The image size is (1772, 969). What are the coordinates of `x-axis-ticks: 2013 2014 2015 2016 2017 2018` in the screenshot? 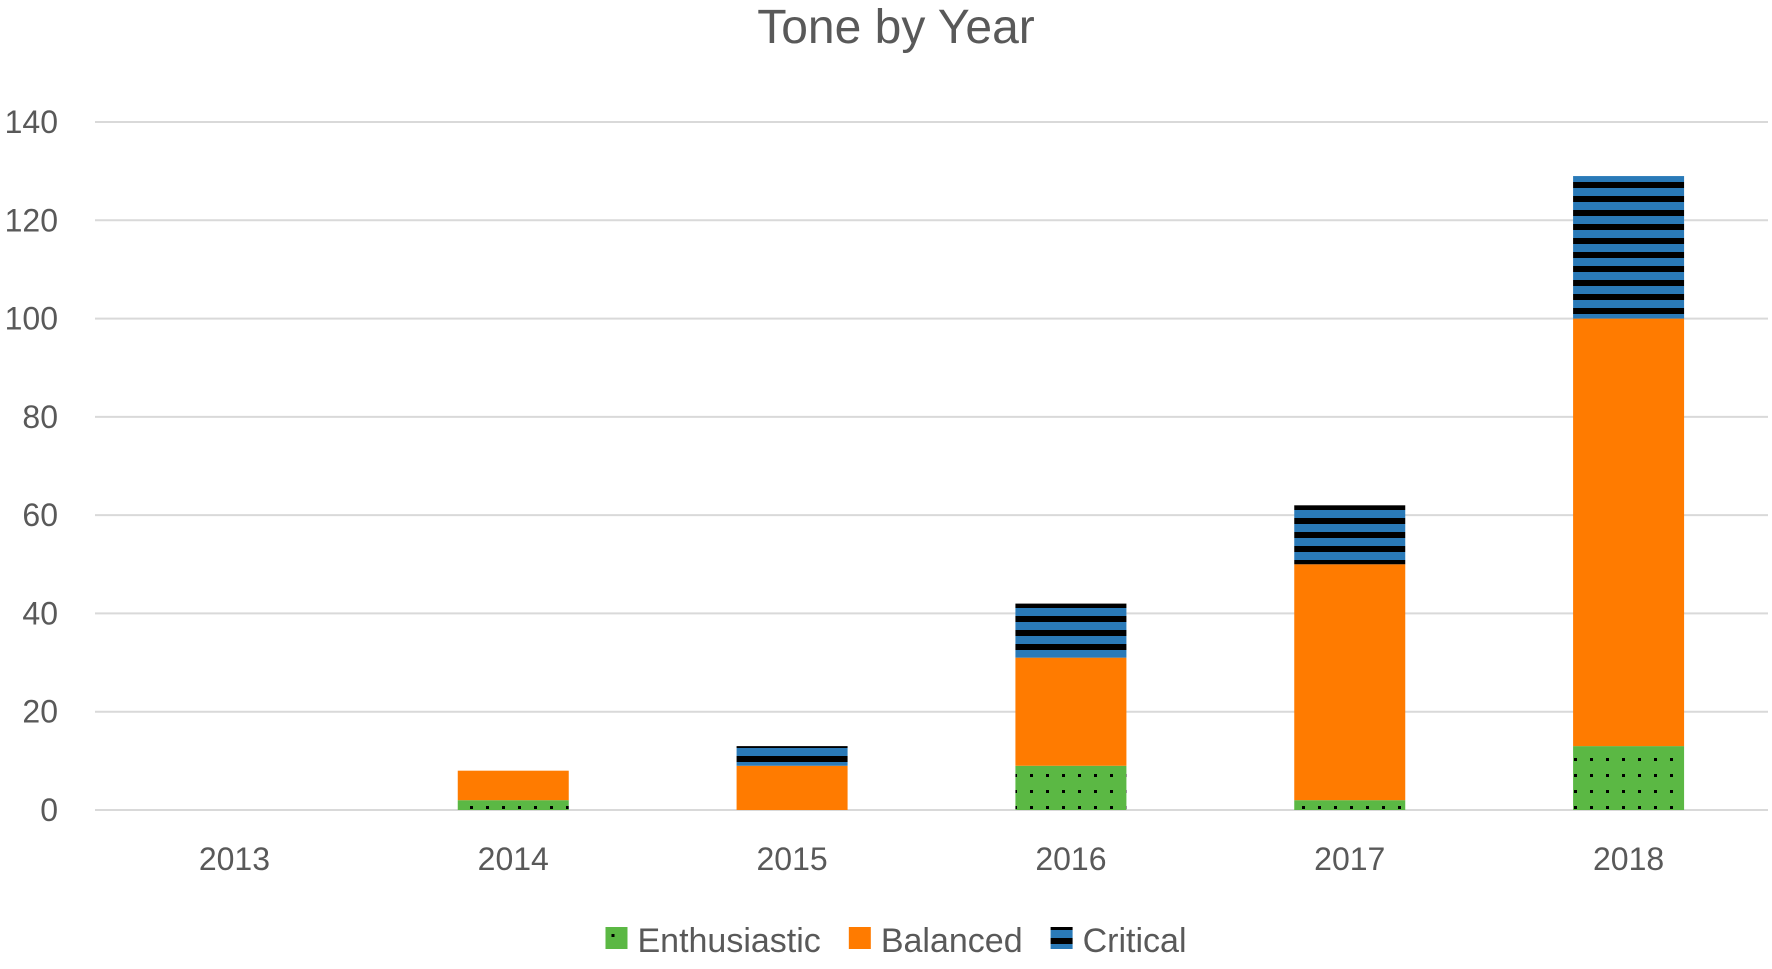 It's located at (931, 859).